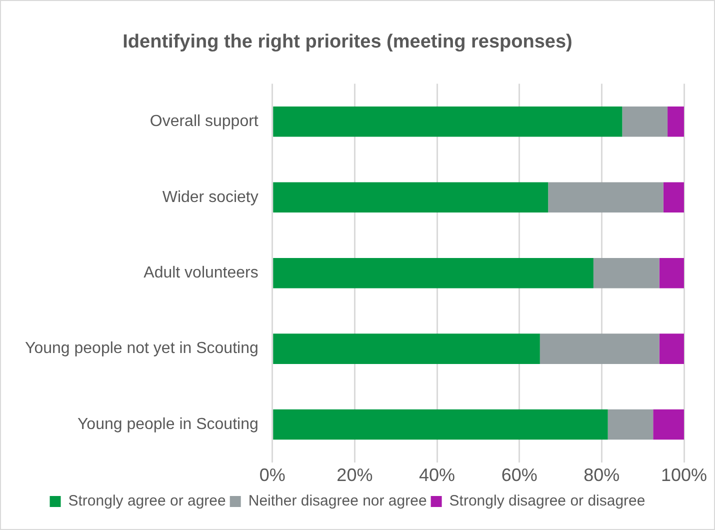 This screenshot has height=530, width=715. Describe the element at coordinates (272, 475) in the screenshot. I see `x-tick-label: 0%` at that location.